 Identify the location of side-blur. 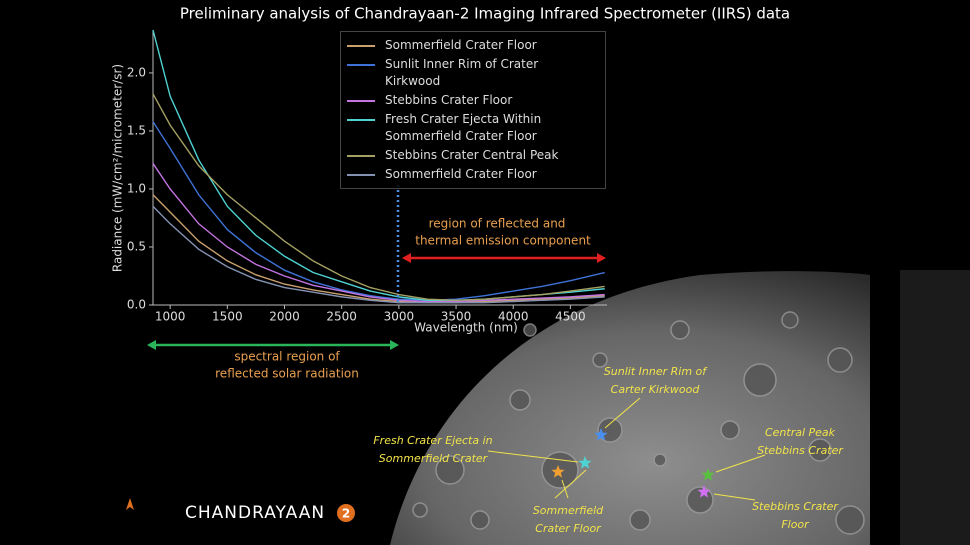
(935, 407).